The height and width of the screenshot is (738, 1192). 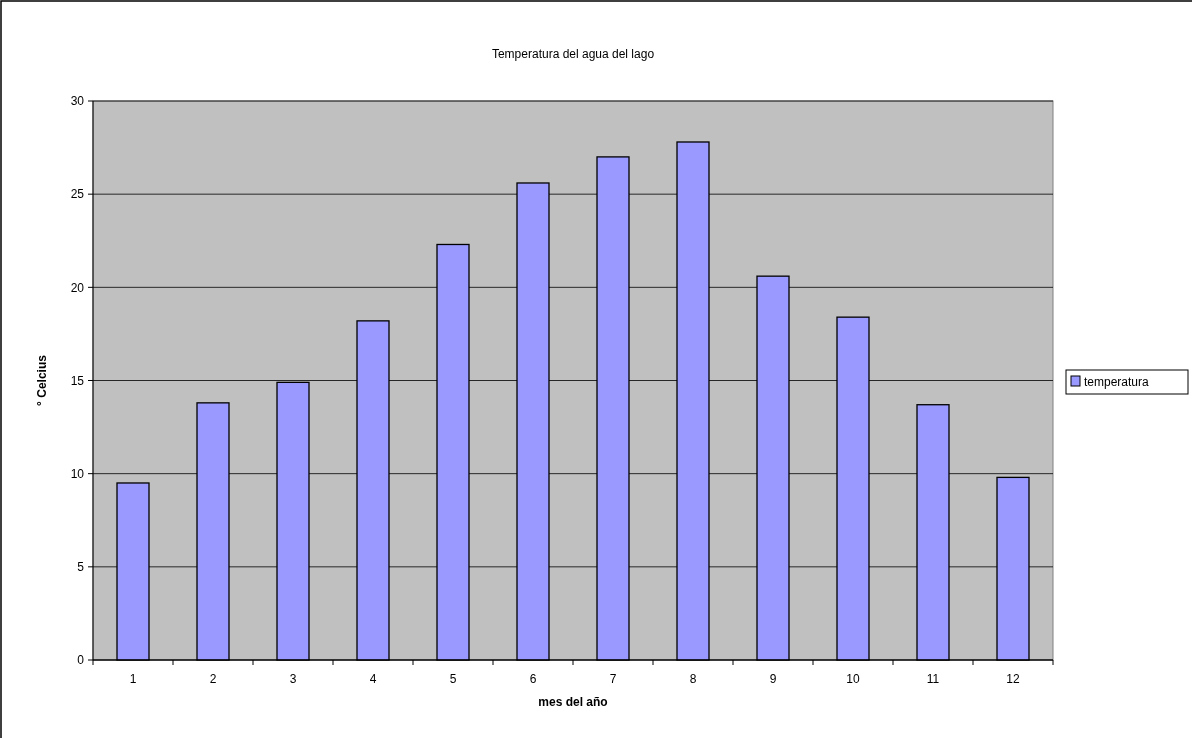 I want to click on x-tick-label: 7, so click(x=613, y=679).